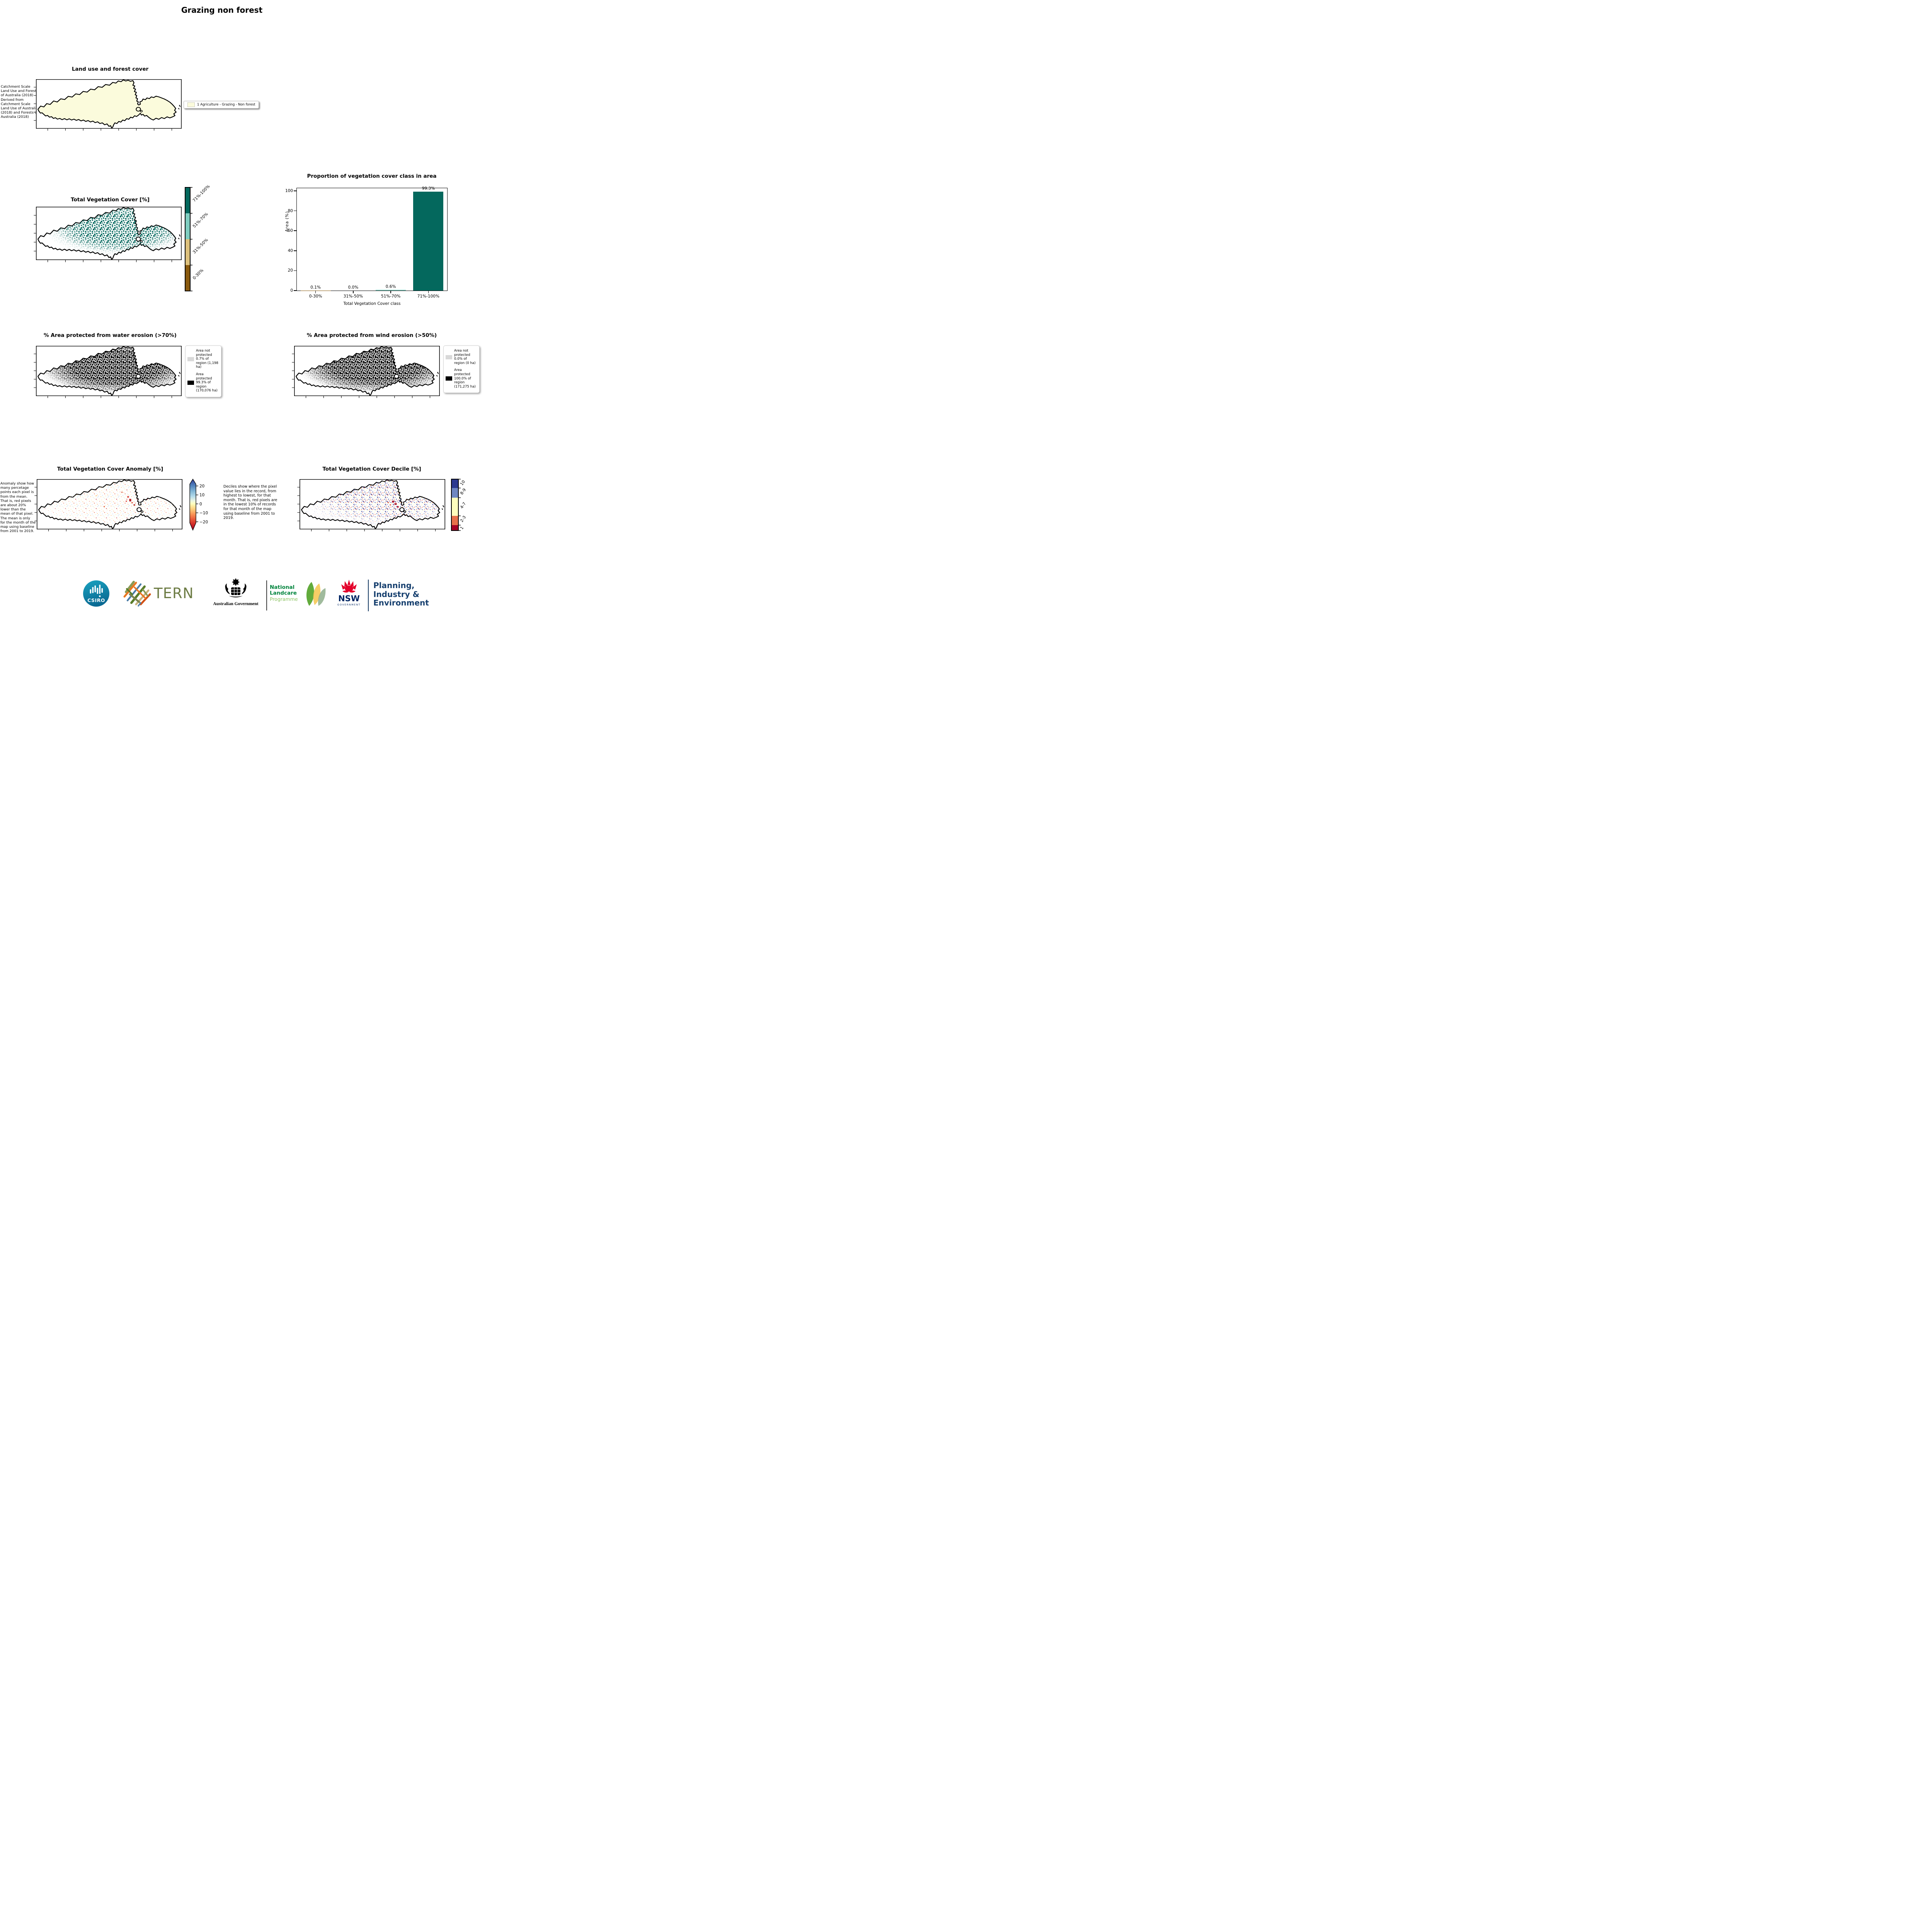  Describe the element at coordinates (290, 230) in the screenshot. I see `y-tick-label: 60` at that location.